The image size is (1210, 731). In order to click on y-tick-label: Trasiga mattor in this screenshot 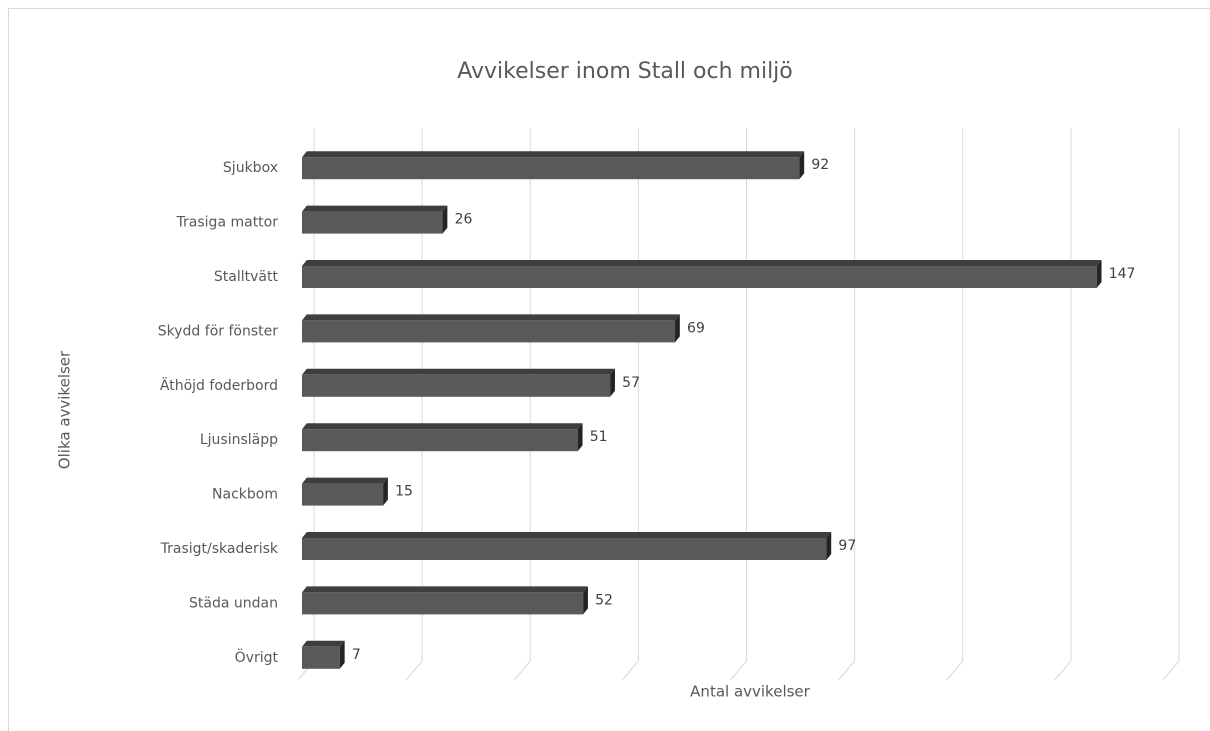, I will do `click(227, 223)`.